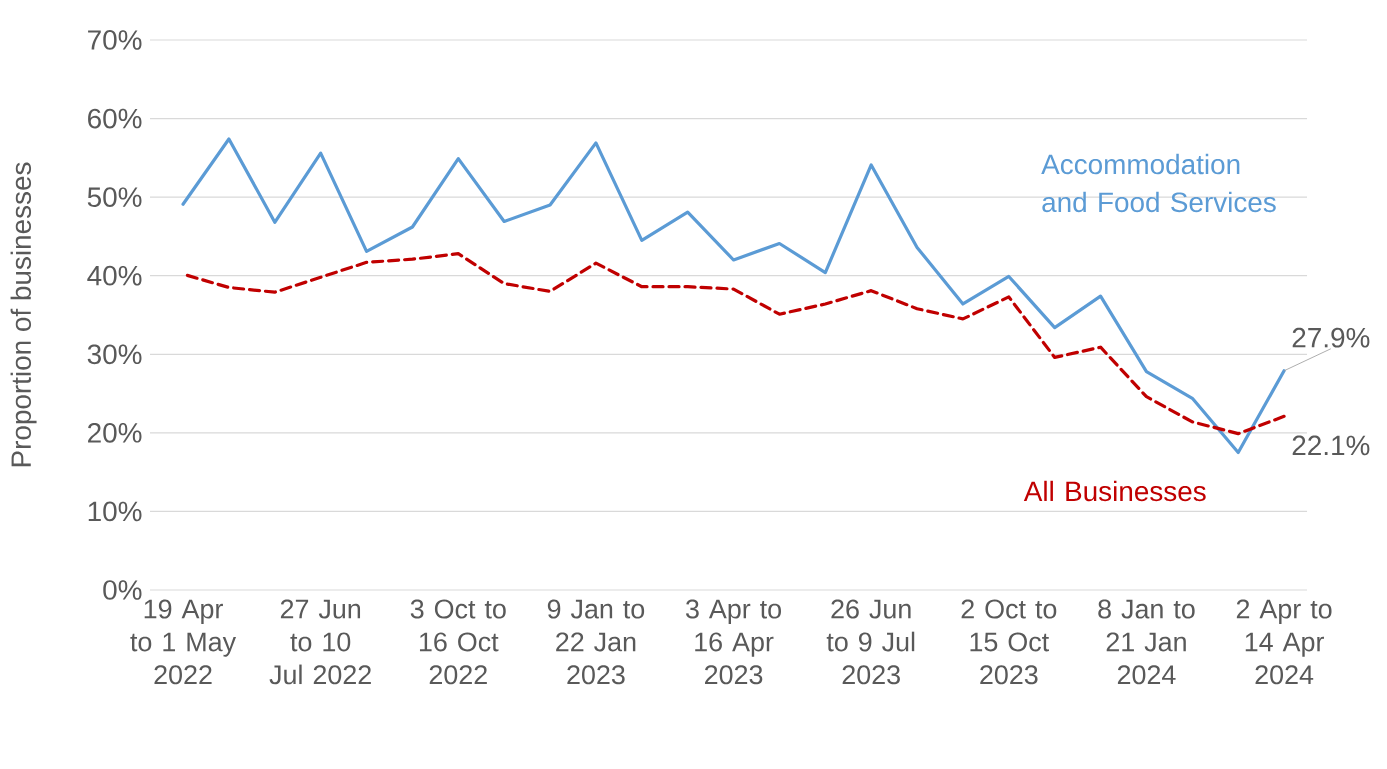  Describe the element at coordinates (115, 511) in the screenshot. I see `y-tick-label: 10%` at that location.